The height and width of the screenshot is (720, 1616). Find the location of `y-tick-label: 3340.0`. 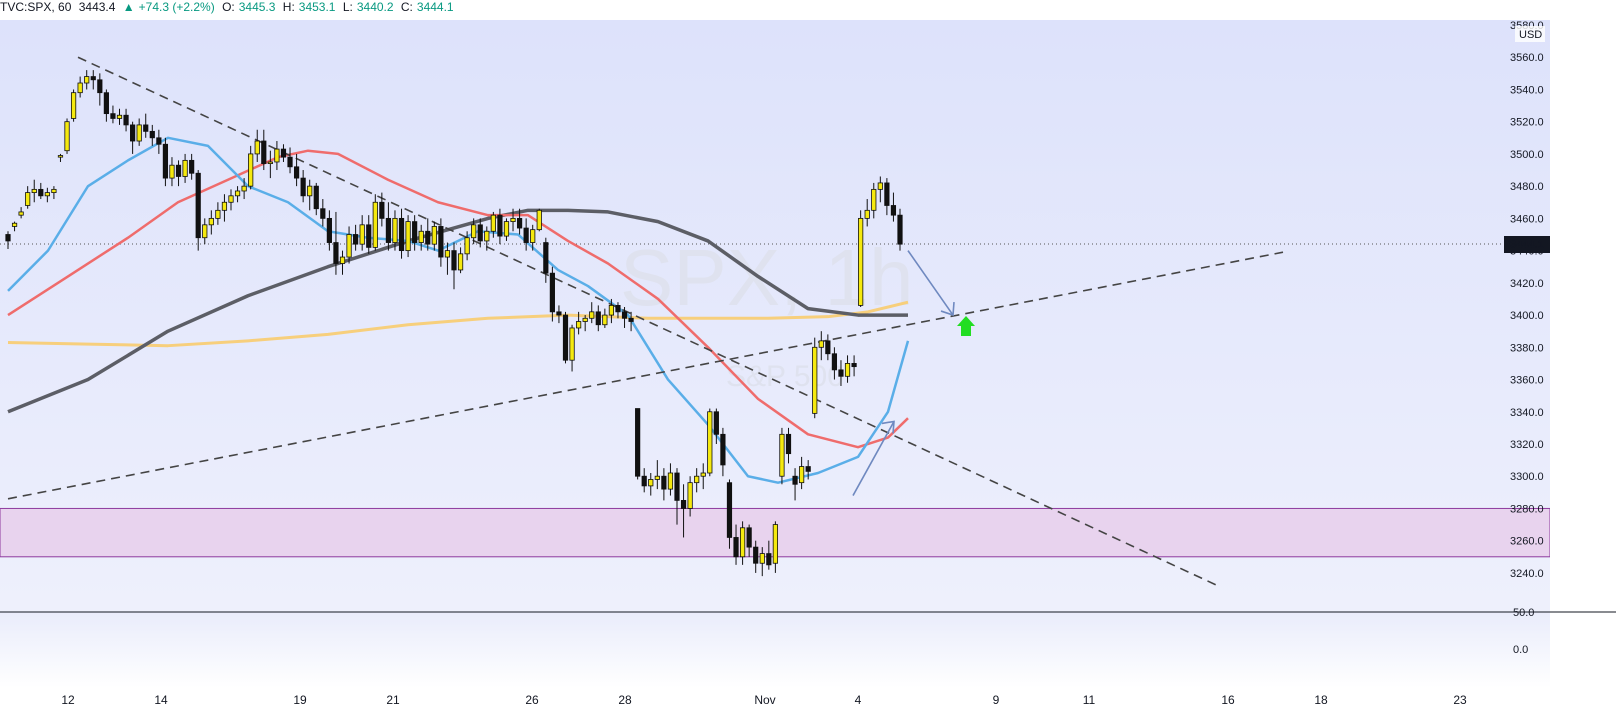

y-tick-label: 3340.0 is located at coordinates (1527, 413).